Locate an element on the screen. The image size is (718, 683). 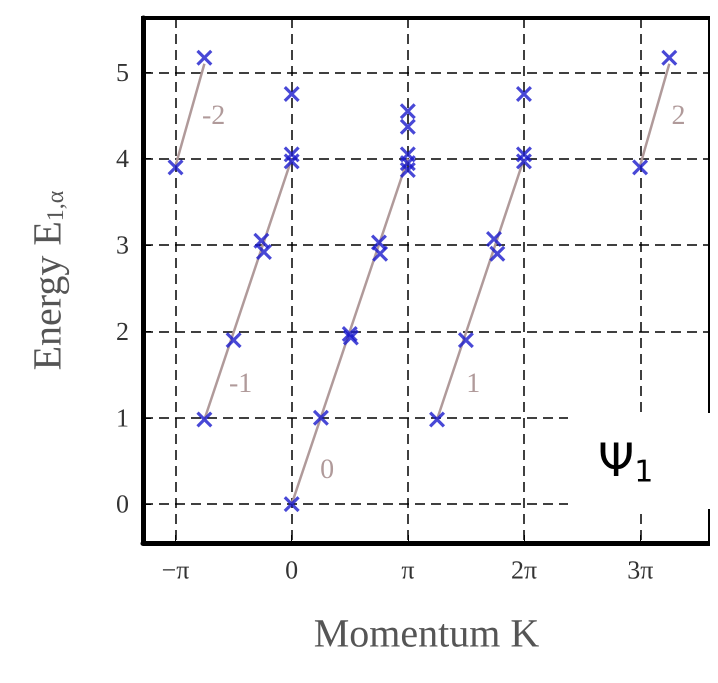
annotation: -1 is located at coordinates (240, 383).